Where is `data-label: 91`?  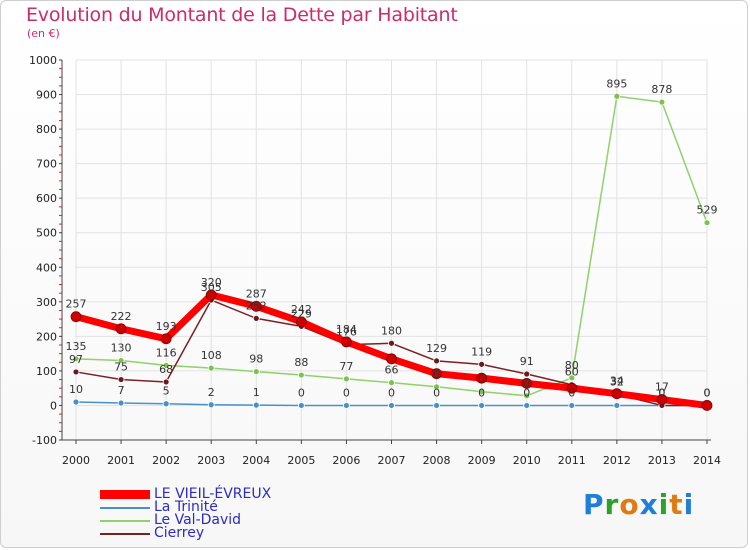 data-label: 91 is located at coordinates (527, 361).